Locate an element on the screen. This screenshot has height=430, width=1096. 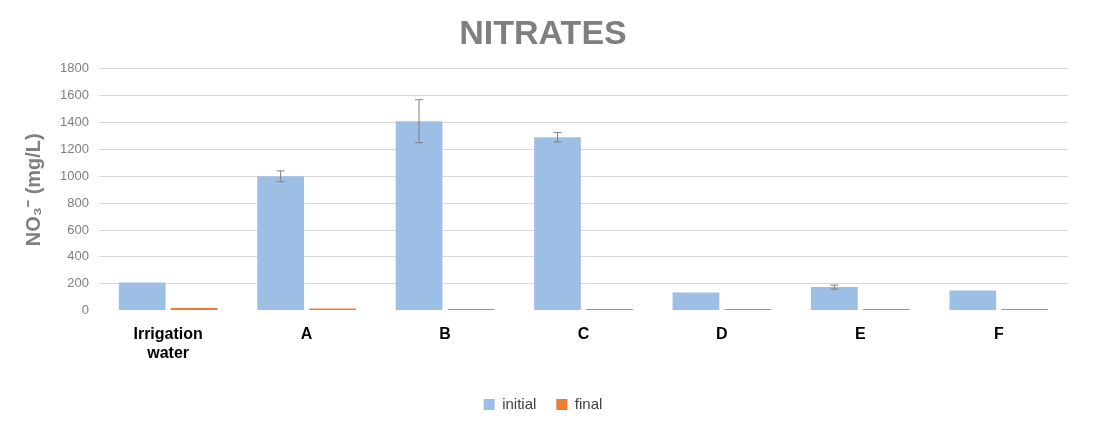
x-tick-label: E is located at coordinates (860, 333).